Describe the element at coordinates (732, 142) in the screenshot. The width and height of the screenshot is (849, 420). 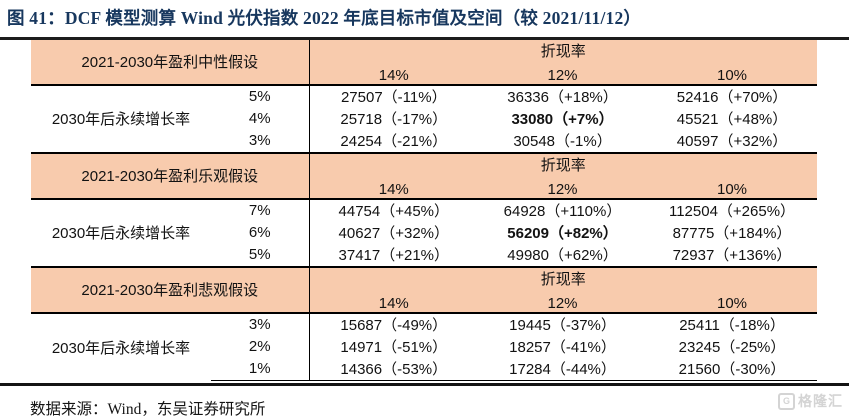
I see `value-cell: 40597（+32%）` at that location.